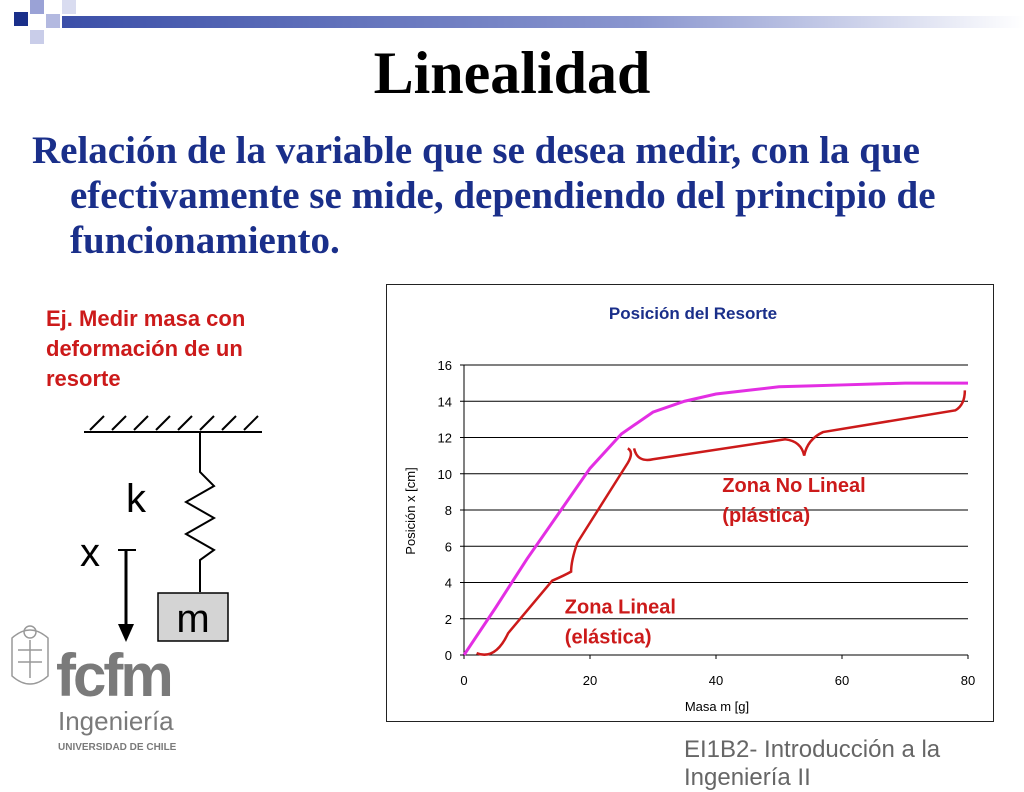 The width and height of the screenshot is (1024, 792). What do you see at coordinates (554, 551) in the screenshot?
I see `linear-zone-brace` at bounding box center [554, 551].